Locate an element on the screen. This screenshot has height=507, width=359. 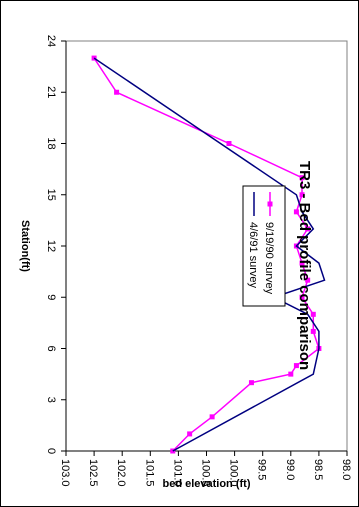
x-axis-ticks: 0 3 6 9 12 15 18 21 24 is located at coordinates (55, 244).